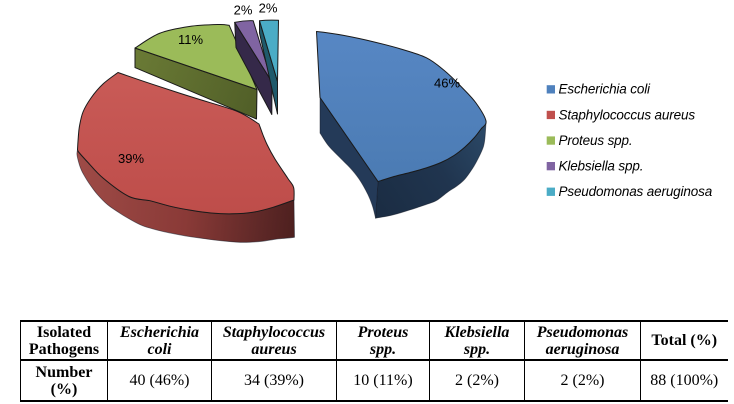 The width and height of the screenshot is (734, 404). I want to click on svg-text: 46%, so click(447, 83).